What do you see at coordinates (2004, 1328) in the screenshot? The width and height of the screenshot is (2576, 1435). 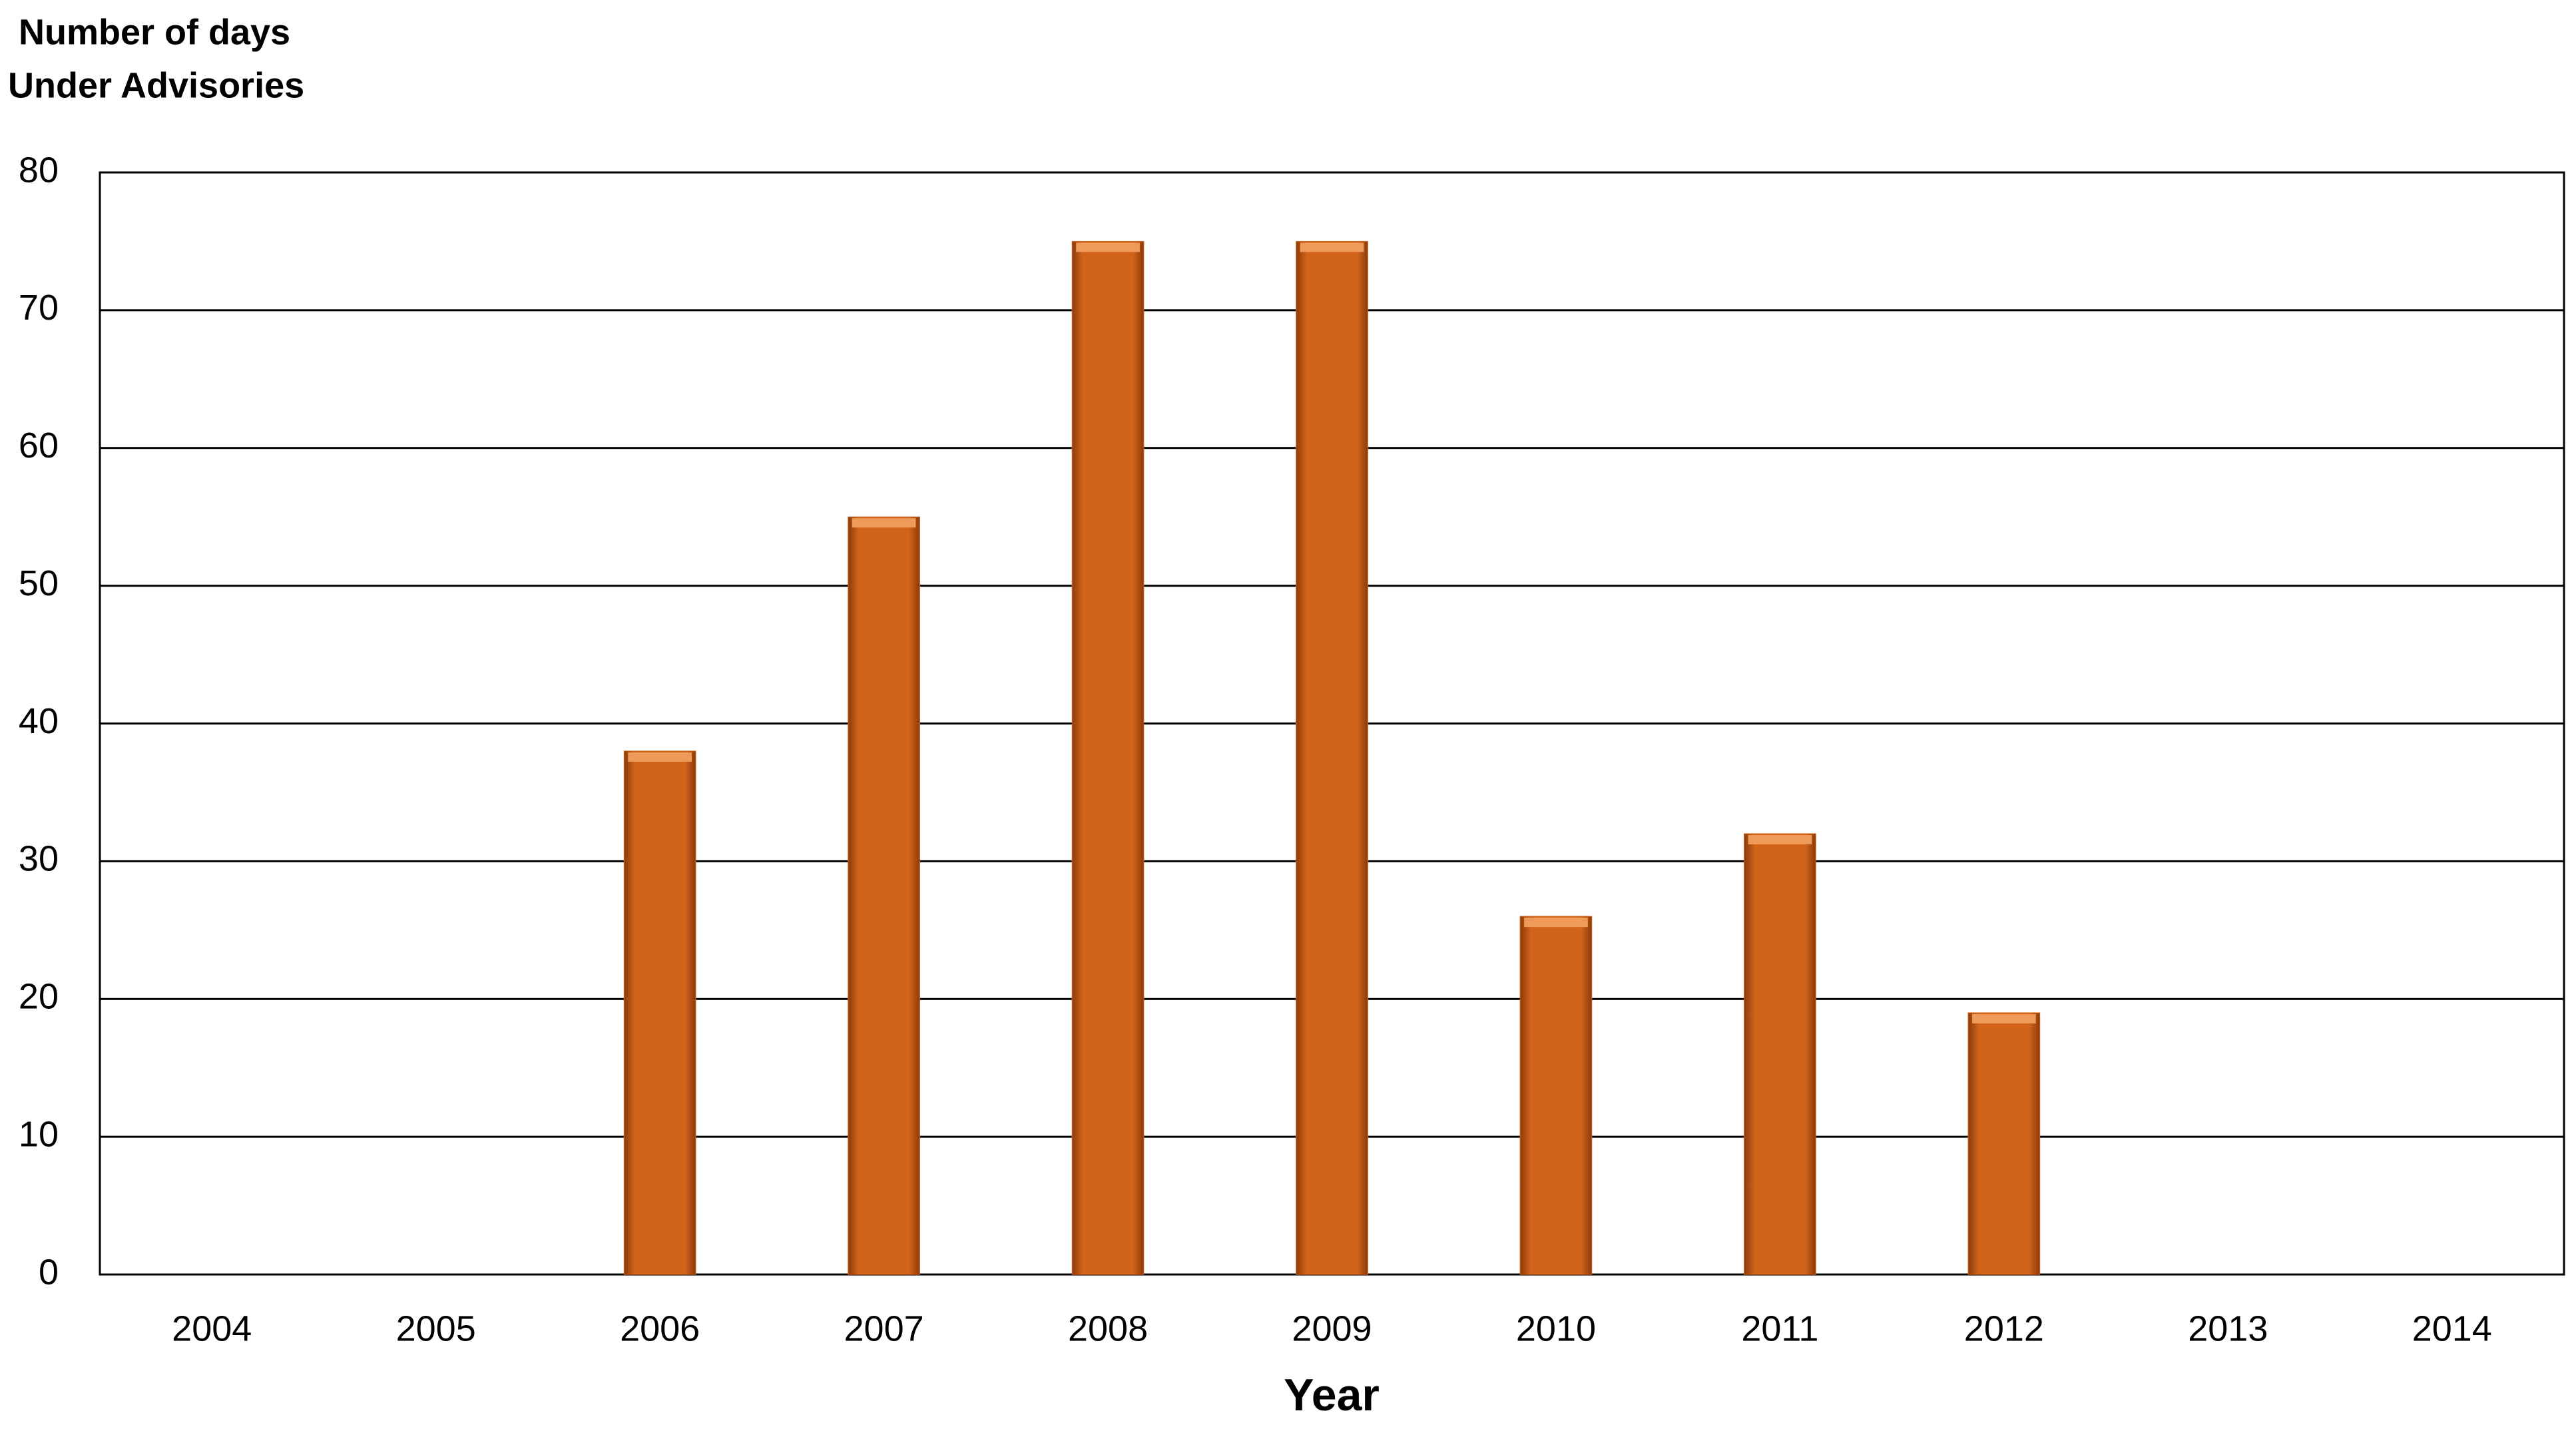 I see `x-tick-label: 2012` at bounding box center [2004, 1328].